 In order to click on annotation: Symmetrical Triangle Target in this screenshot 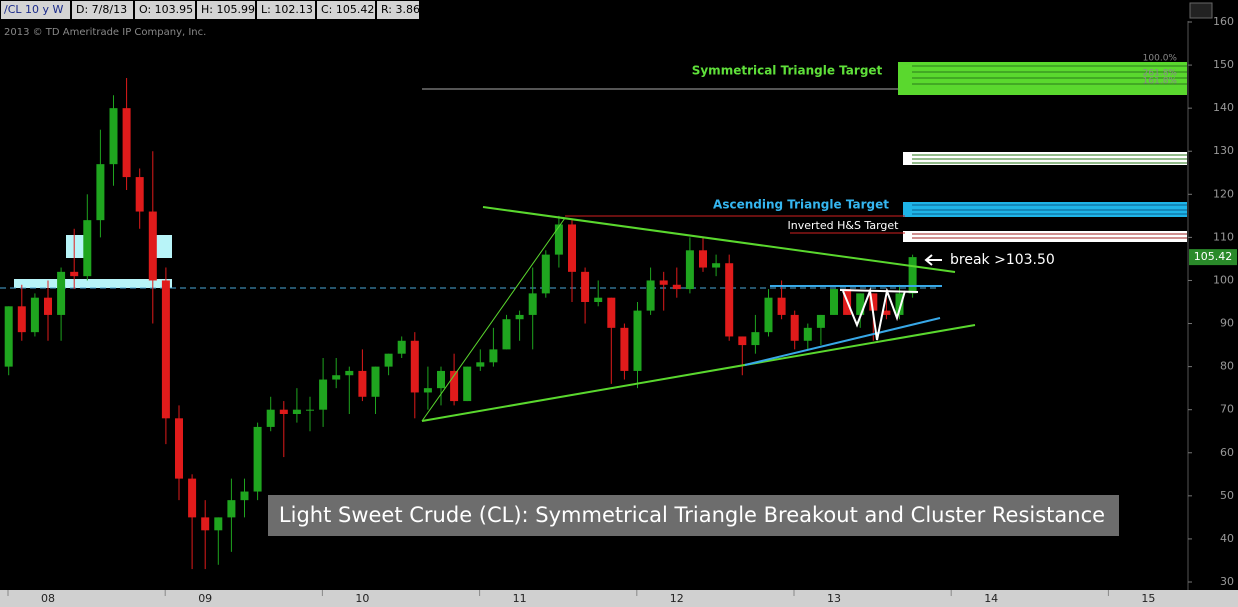, I will do `click(787, 71)`.